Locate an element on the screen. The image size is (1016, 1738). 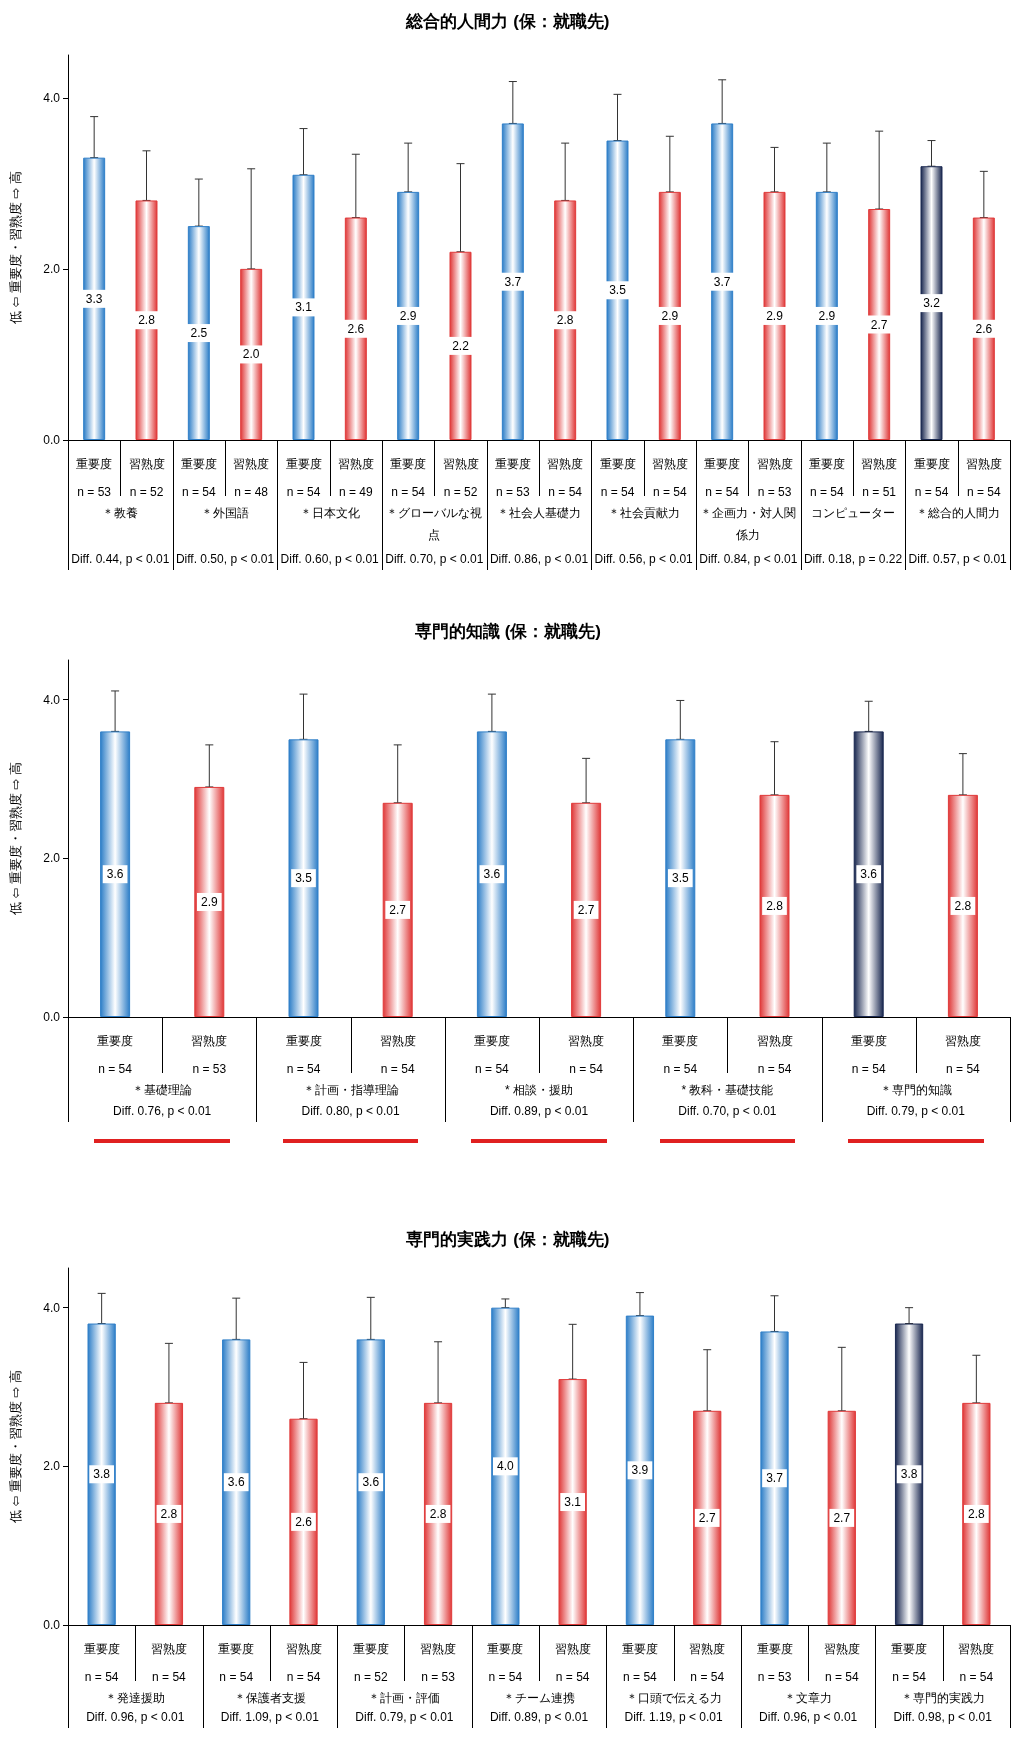
text: * 教科・基礎技能 is located at coordinates (727, 1090).